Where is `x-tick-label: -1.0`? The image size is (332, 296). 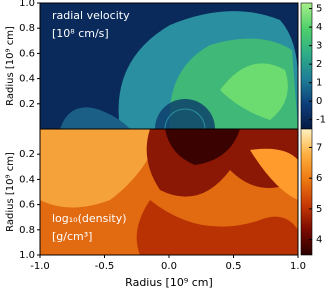
x-tick-label: -1.0 is located at coordinates (40, 266).